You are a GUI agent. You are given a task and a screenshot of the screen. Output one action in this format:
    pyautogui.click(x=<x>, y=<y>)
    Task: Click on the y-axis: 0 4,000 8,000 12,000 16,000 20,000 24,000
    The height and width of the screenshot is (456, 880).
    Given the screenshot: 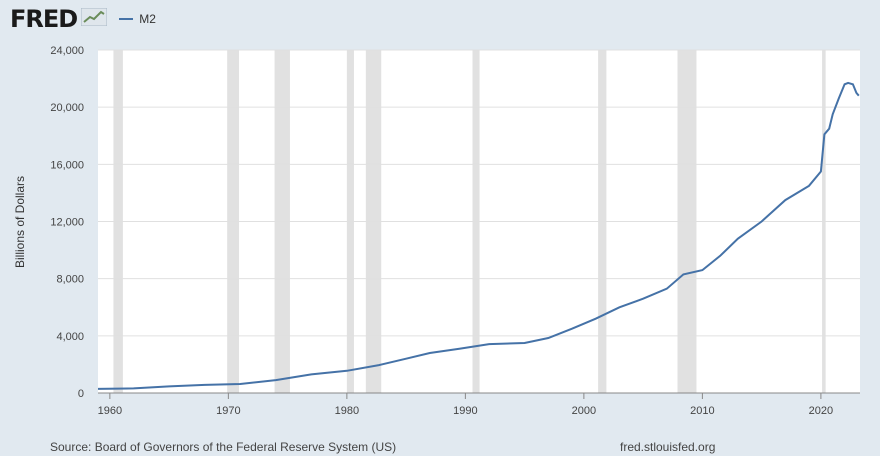 What is the action you would take?
    pyautogui.click(x=67, y=222)
    